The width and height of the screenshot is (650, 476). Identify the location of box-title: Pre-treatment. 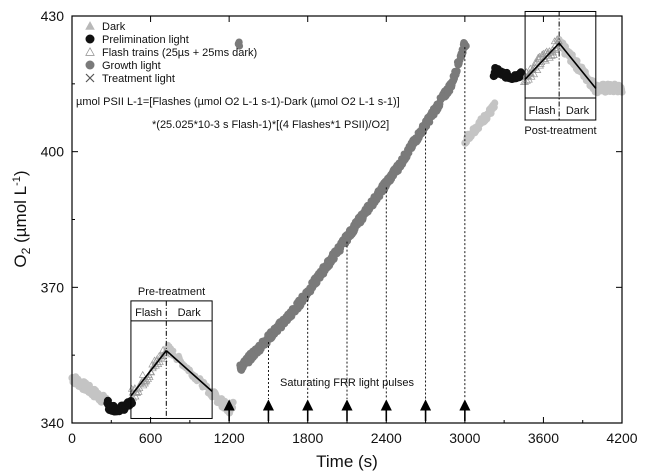
(171, 292).